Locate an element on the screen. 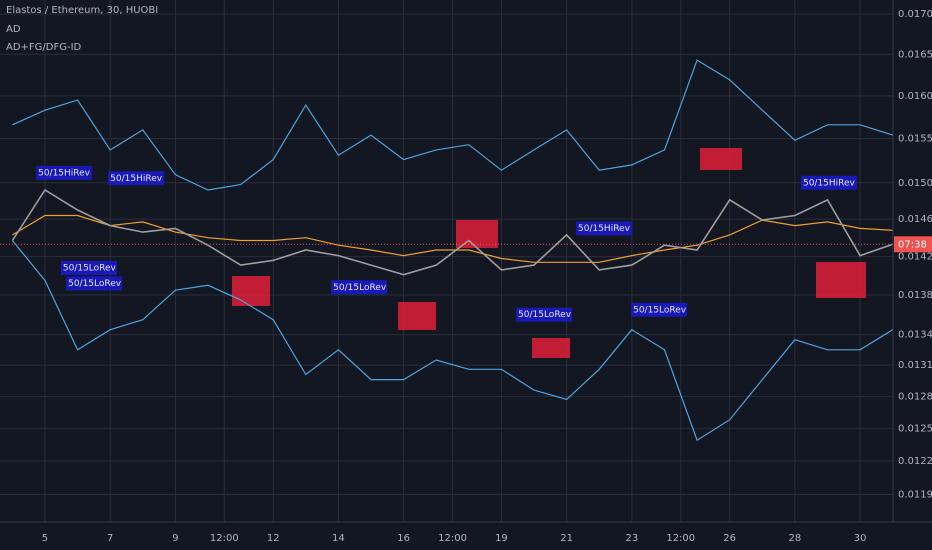 The image size is (932, 550). x-tick-label: 19 is located at coordinates (501, 538).